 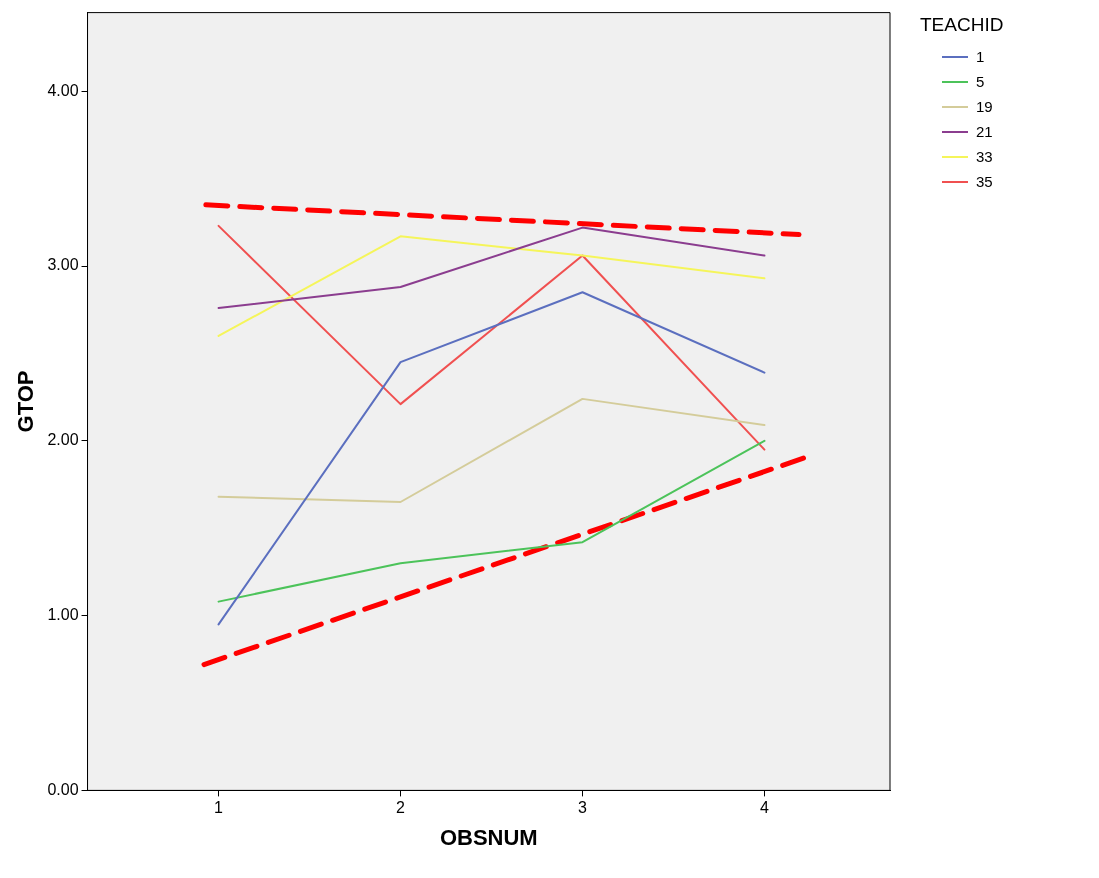 I want to click on legend-label: 33, so click(x=984, y=156).